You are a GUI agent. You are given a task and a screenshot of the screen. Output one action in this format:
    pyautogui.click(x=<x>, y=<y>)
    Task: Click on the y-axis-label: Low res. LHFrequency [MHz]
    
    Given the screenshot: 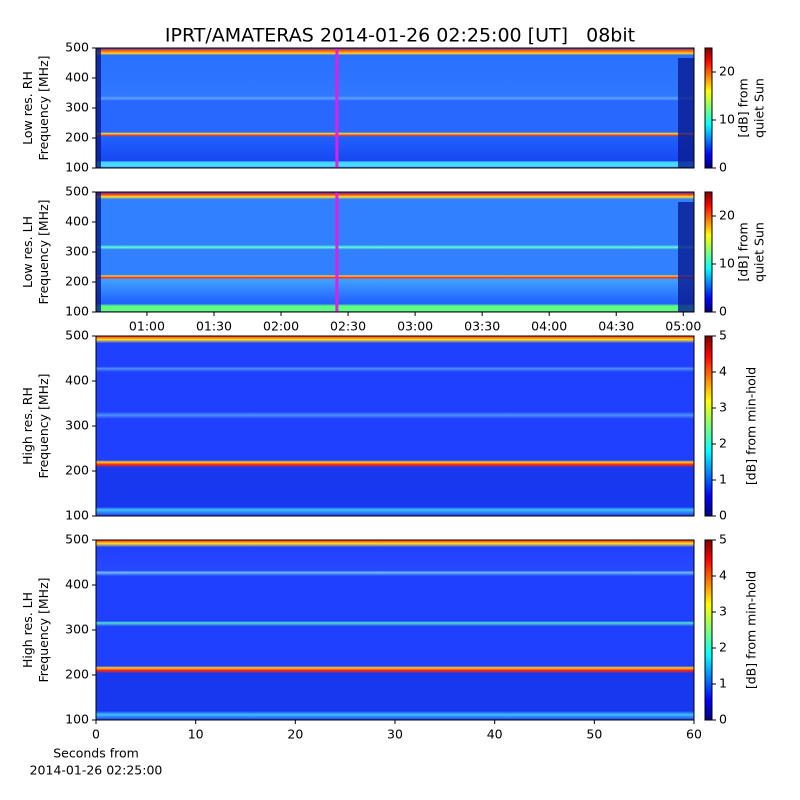 What is the action you would take?
    pyautogui.click(x=35, y=251)
    